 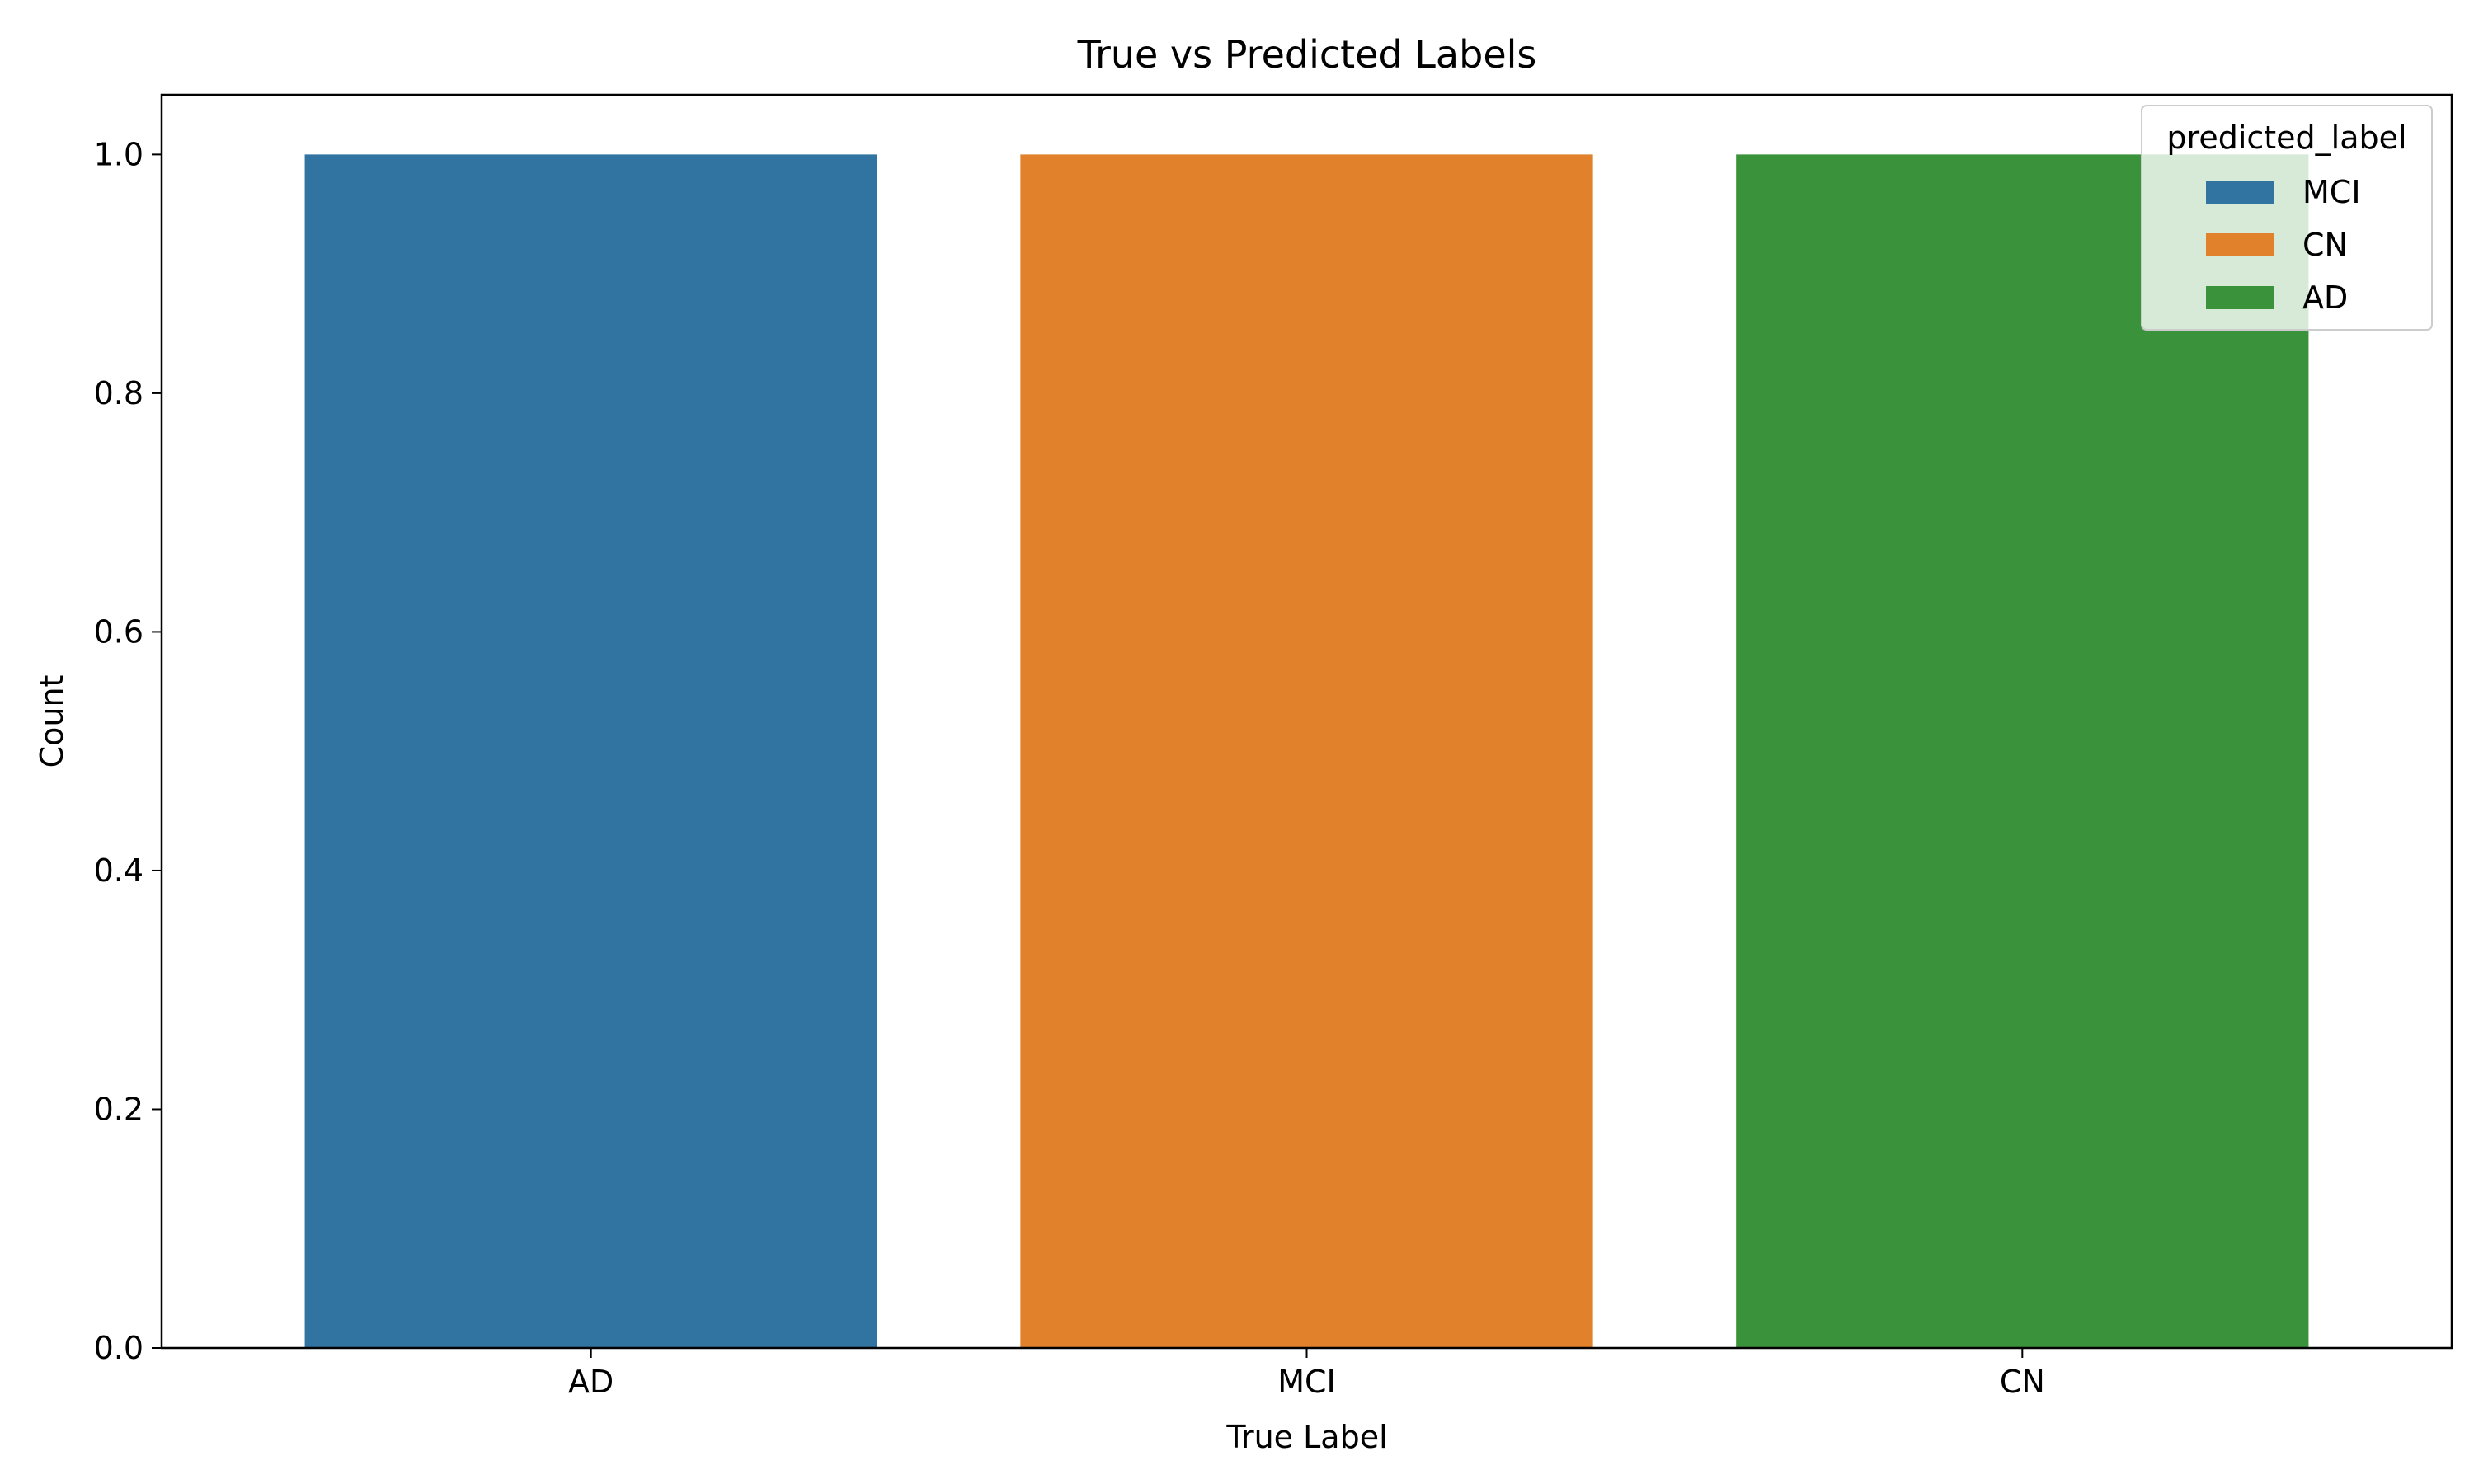 What do you see at coordinates (1307, 54) in the screenshot?
I see `chart-title: True vs Predicted Labels` at bounding box center [1307, 54].